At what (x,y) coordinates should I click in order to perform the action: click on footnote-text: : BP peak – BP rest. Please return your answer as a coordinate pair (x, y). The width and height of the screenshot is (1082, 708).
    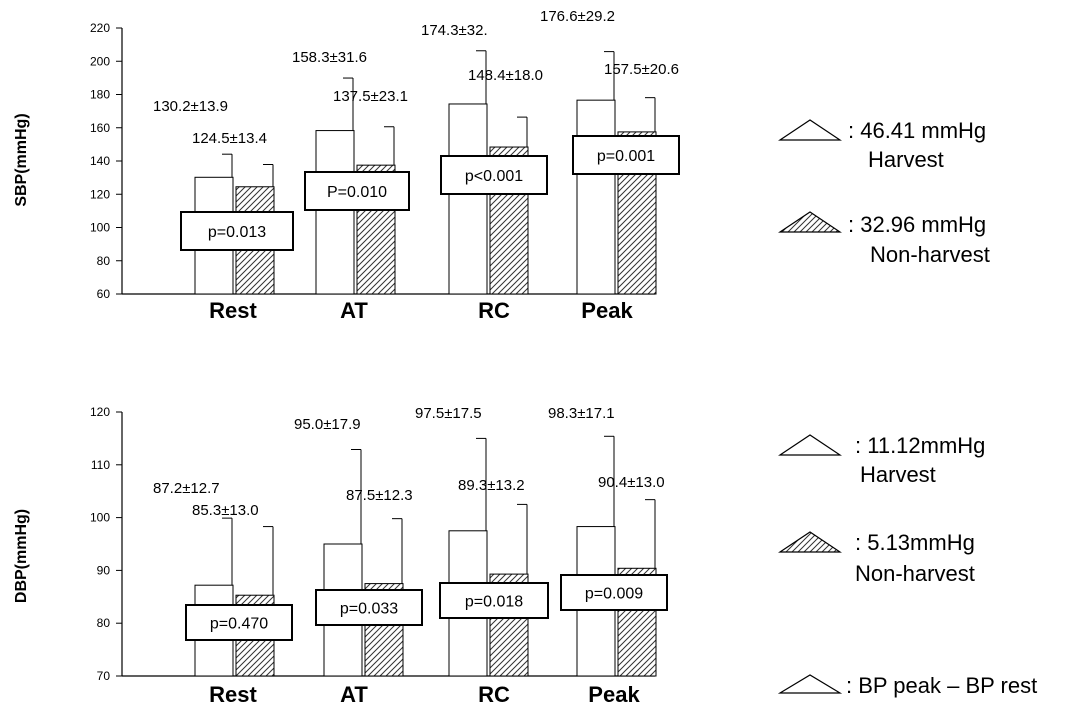
    Looking at the image, I should click on (941, 685).